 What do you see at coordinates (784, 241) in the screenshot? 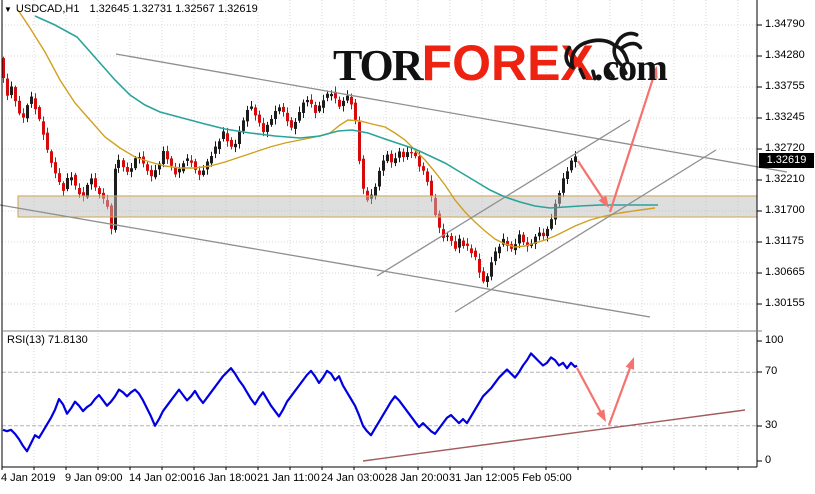
I see `price-axis-label: 1.31175` at bounding box center [784, 241].